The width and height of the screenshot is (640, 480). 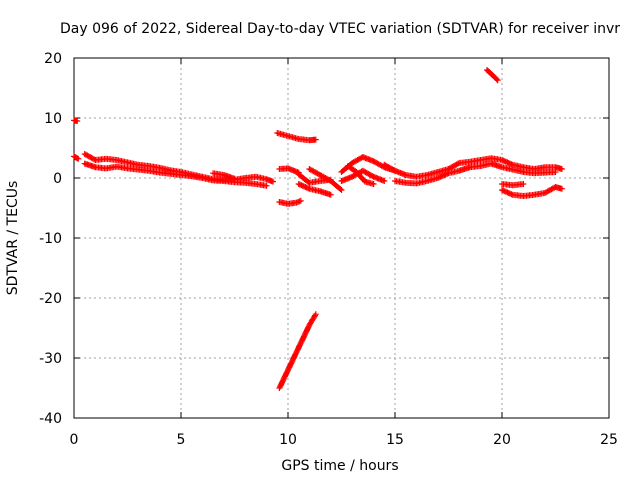 What do you see at coordinates (13, 238) in the screenshot?
I see `y-axis-label: SDTVAR / TECUs` at bounding box center [13, 238].